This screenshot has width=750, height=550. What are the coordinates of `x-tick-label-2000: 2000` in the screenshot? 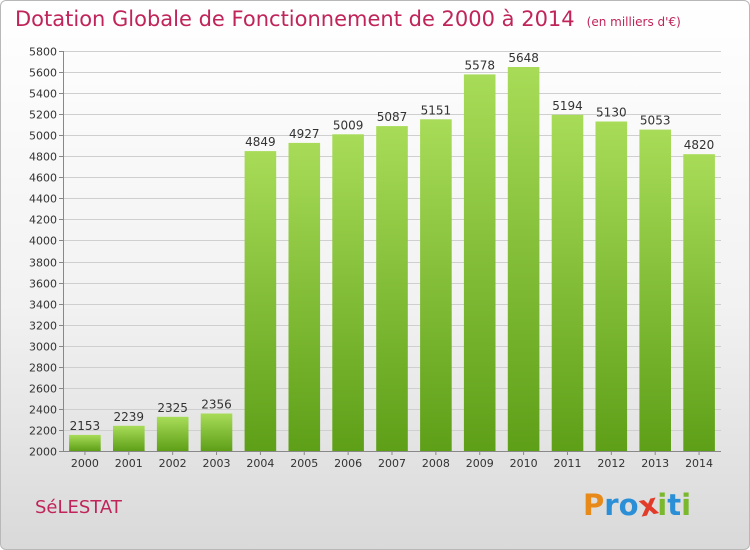 It's located at (85, 463).